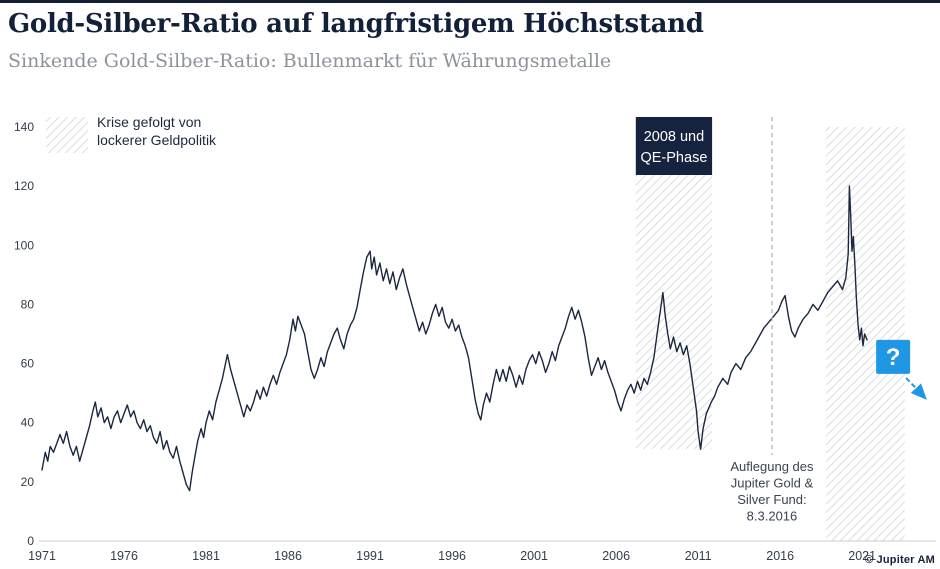  Describe the element at coordinates (534, 556) in the screenshot. I see `x-tick-label: 2001` at that location.